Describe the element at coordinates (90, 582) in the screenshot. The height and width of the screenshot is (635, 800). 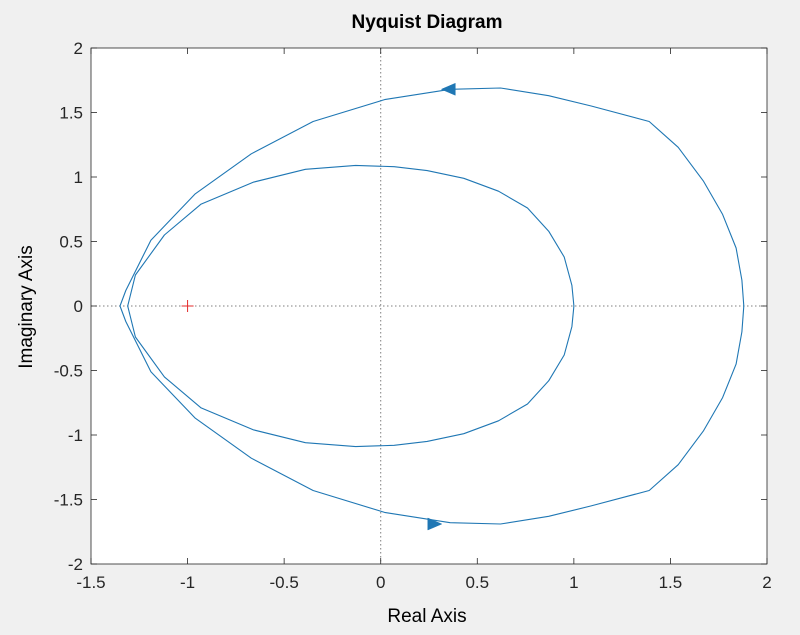
I see `x-tick-label: -1.5` at that location.